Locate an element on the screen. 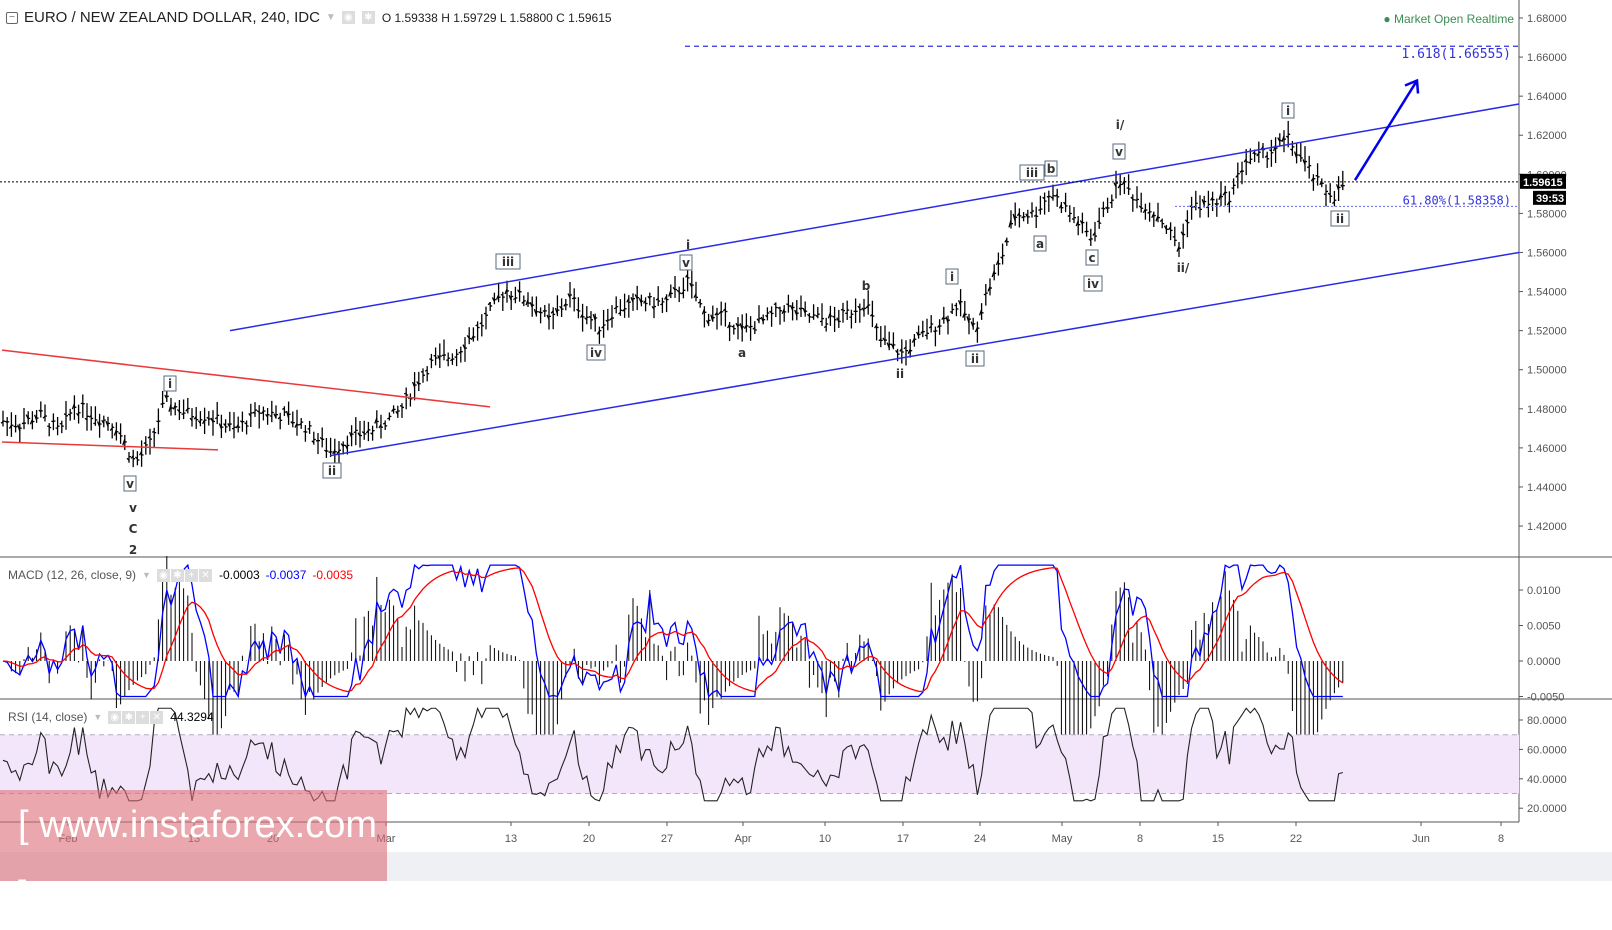  wave-text: ii is located at coordinates (900, 374).